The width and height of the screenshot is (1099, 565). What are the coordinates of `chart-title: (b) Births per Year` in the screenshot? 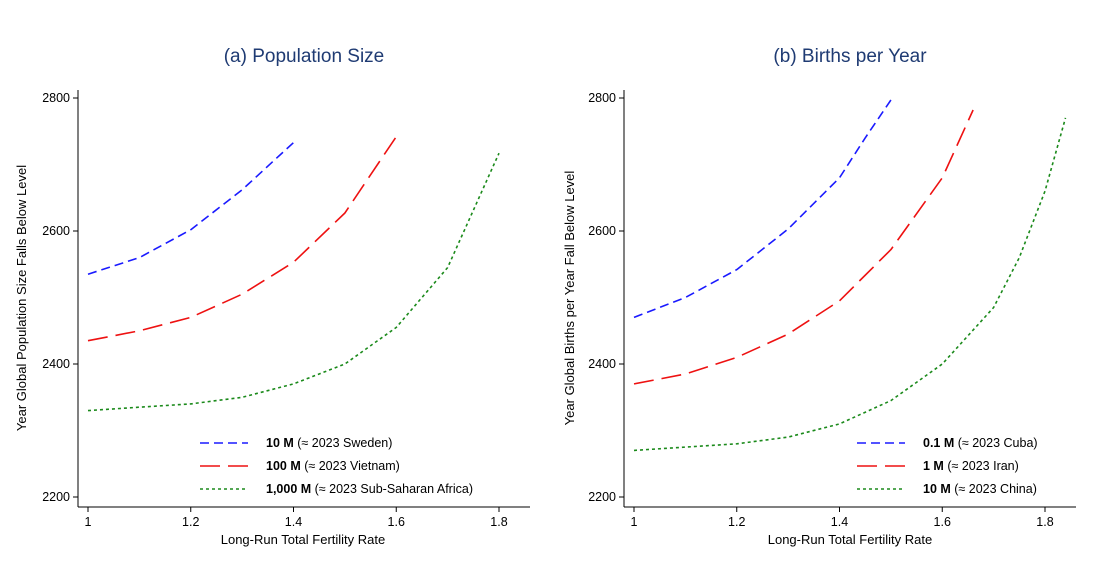 It's located at (850, 56).